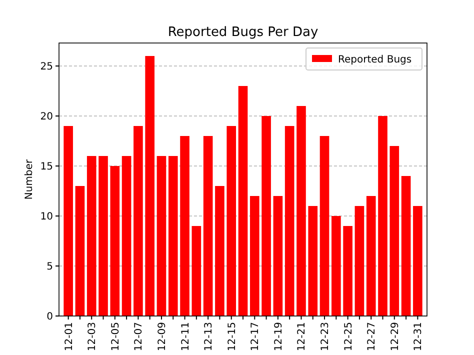  What do you see at coordinates (139, 337) in the screenshot?
I see `x-tick-label: 12-07` at bounding box center [139, 337].